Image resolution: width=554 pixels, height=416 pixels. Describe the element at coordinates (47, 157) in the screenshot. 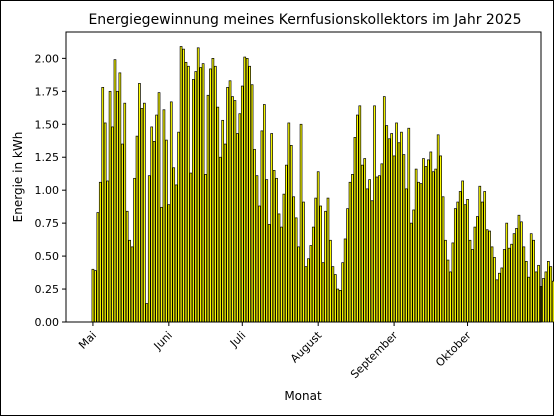

I see `y-tick-label: 1.25` at that location.